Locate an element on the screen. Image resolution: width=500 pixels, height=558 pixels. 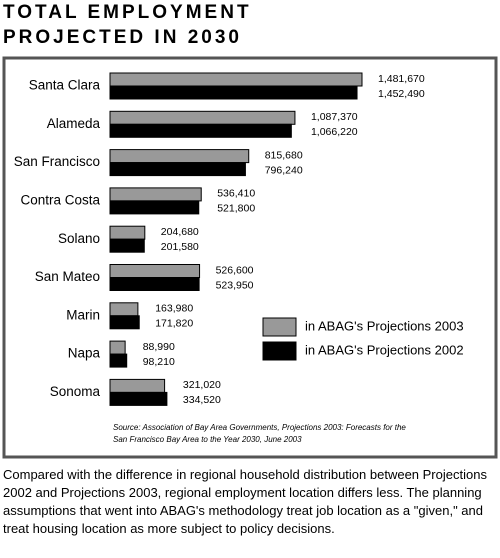
category-label: Sonoma is located at coordinates (75, 391).